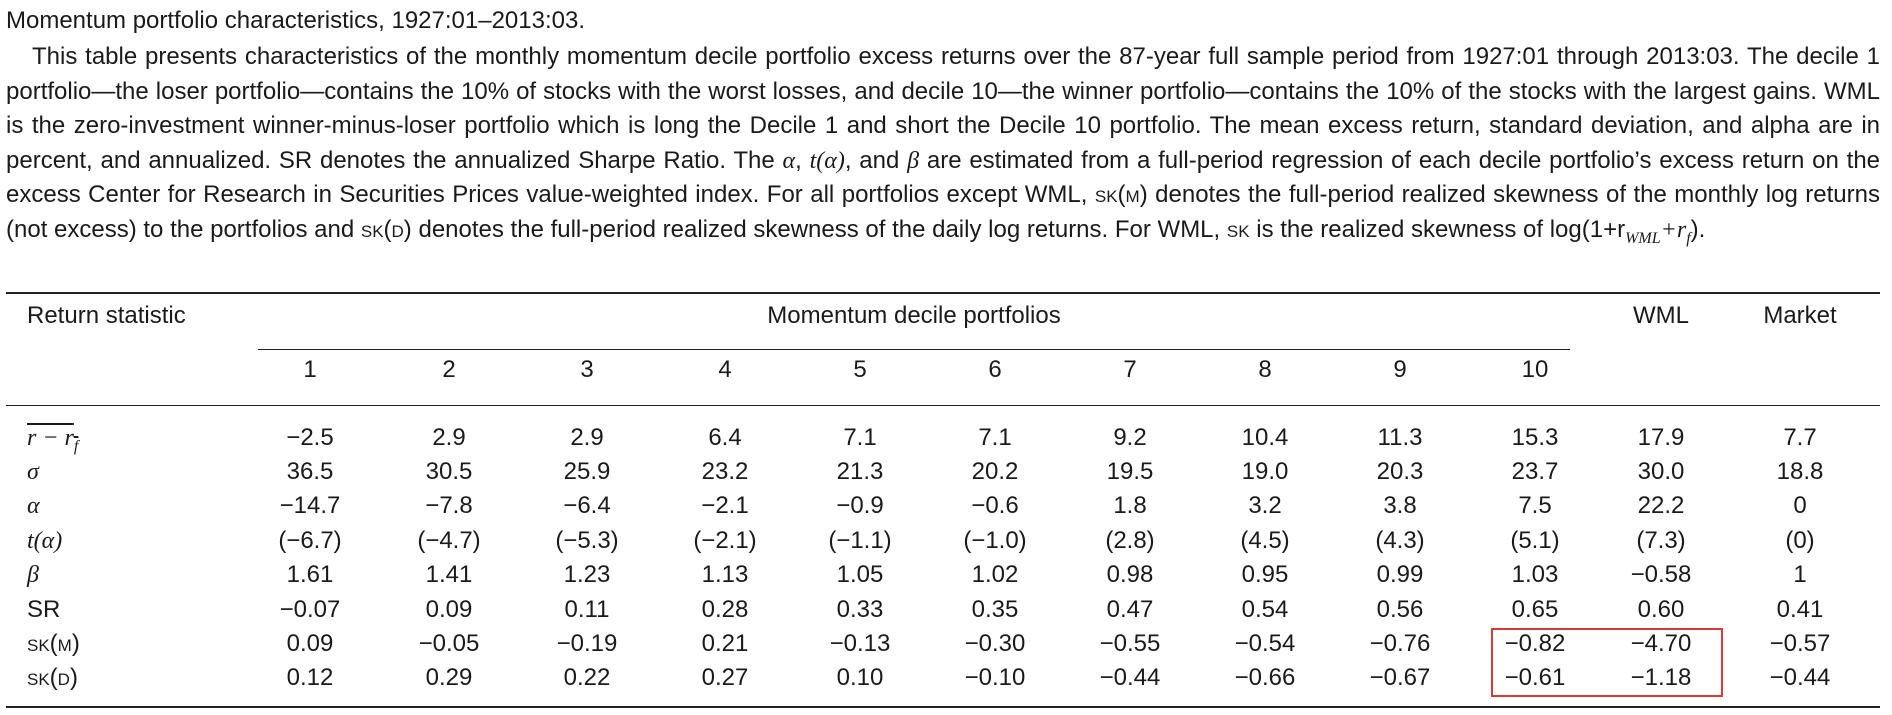  Describe the element at coordinates (1130, 369) in the screenshot. I see `decile-header-7: 7` at that location.